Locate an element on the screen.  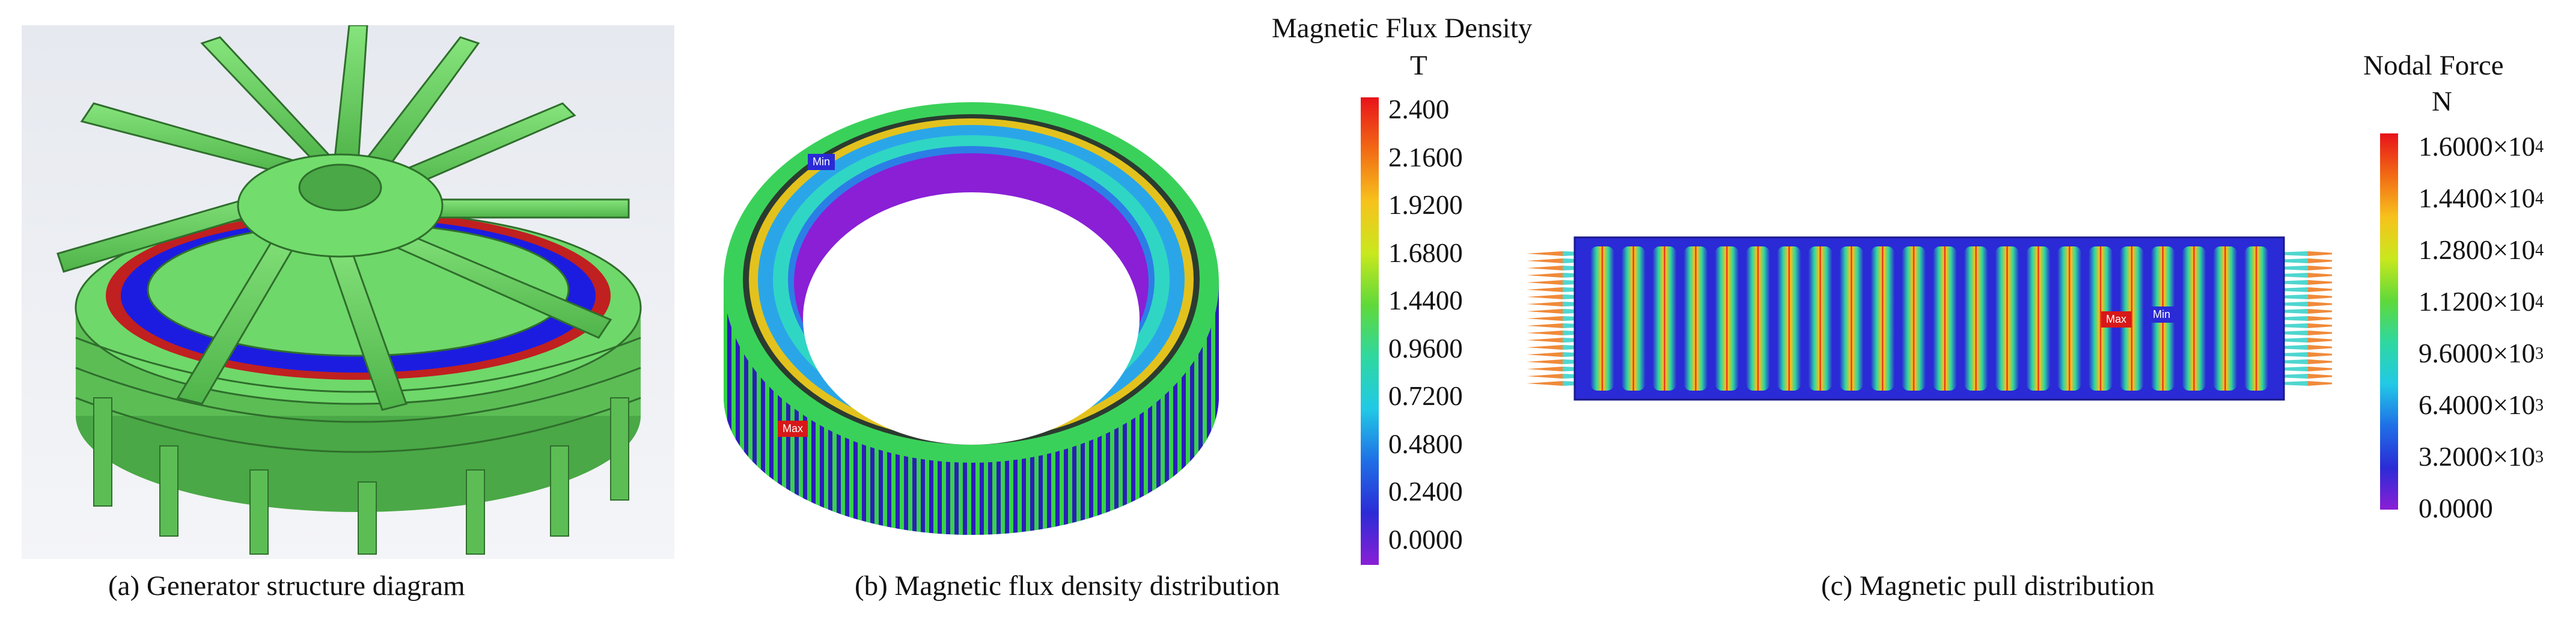
tick-mantissa: 3.2000×10 is located at coordinates (2477, 457).